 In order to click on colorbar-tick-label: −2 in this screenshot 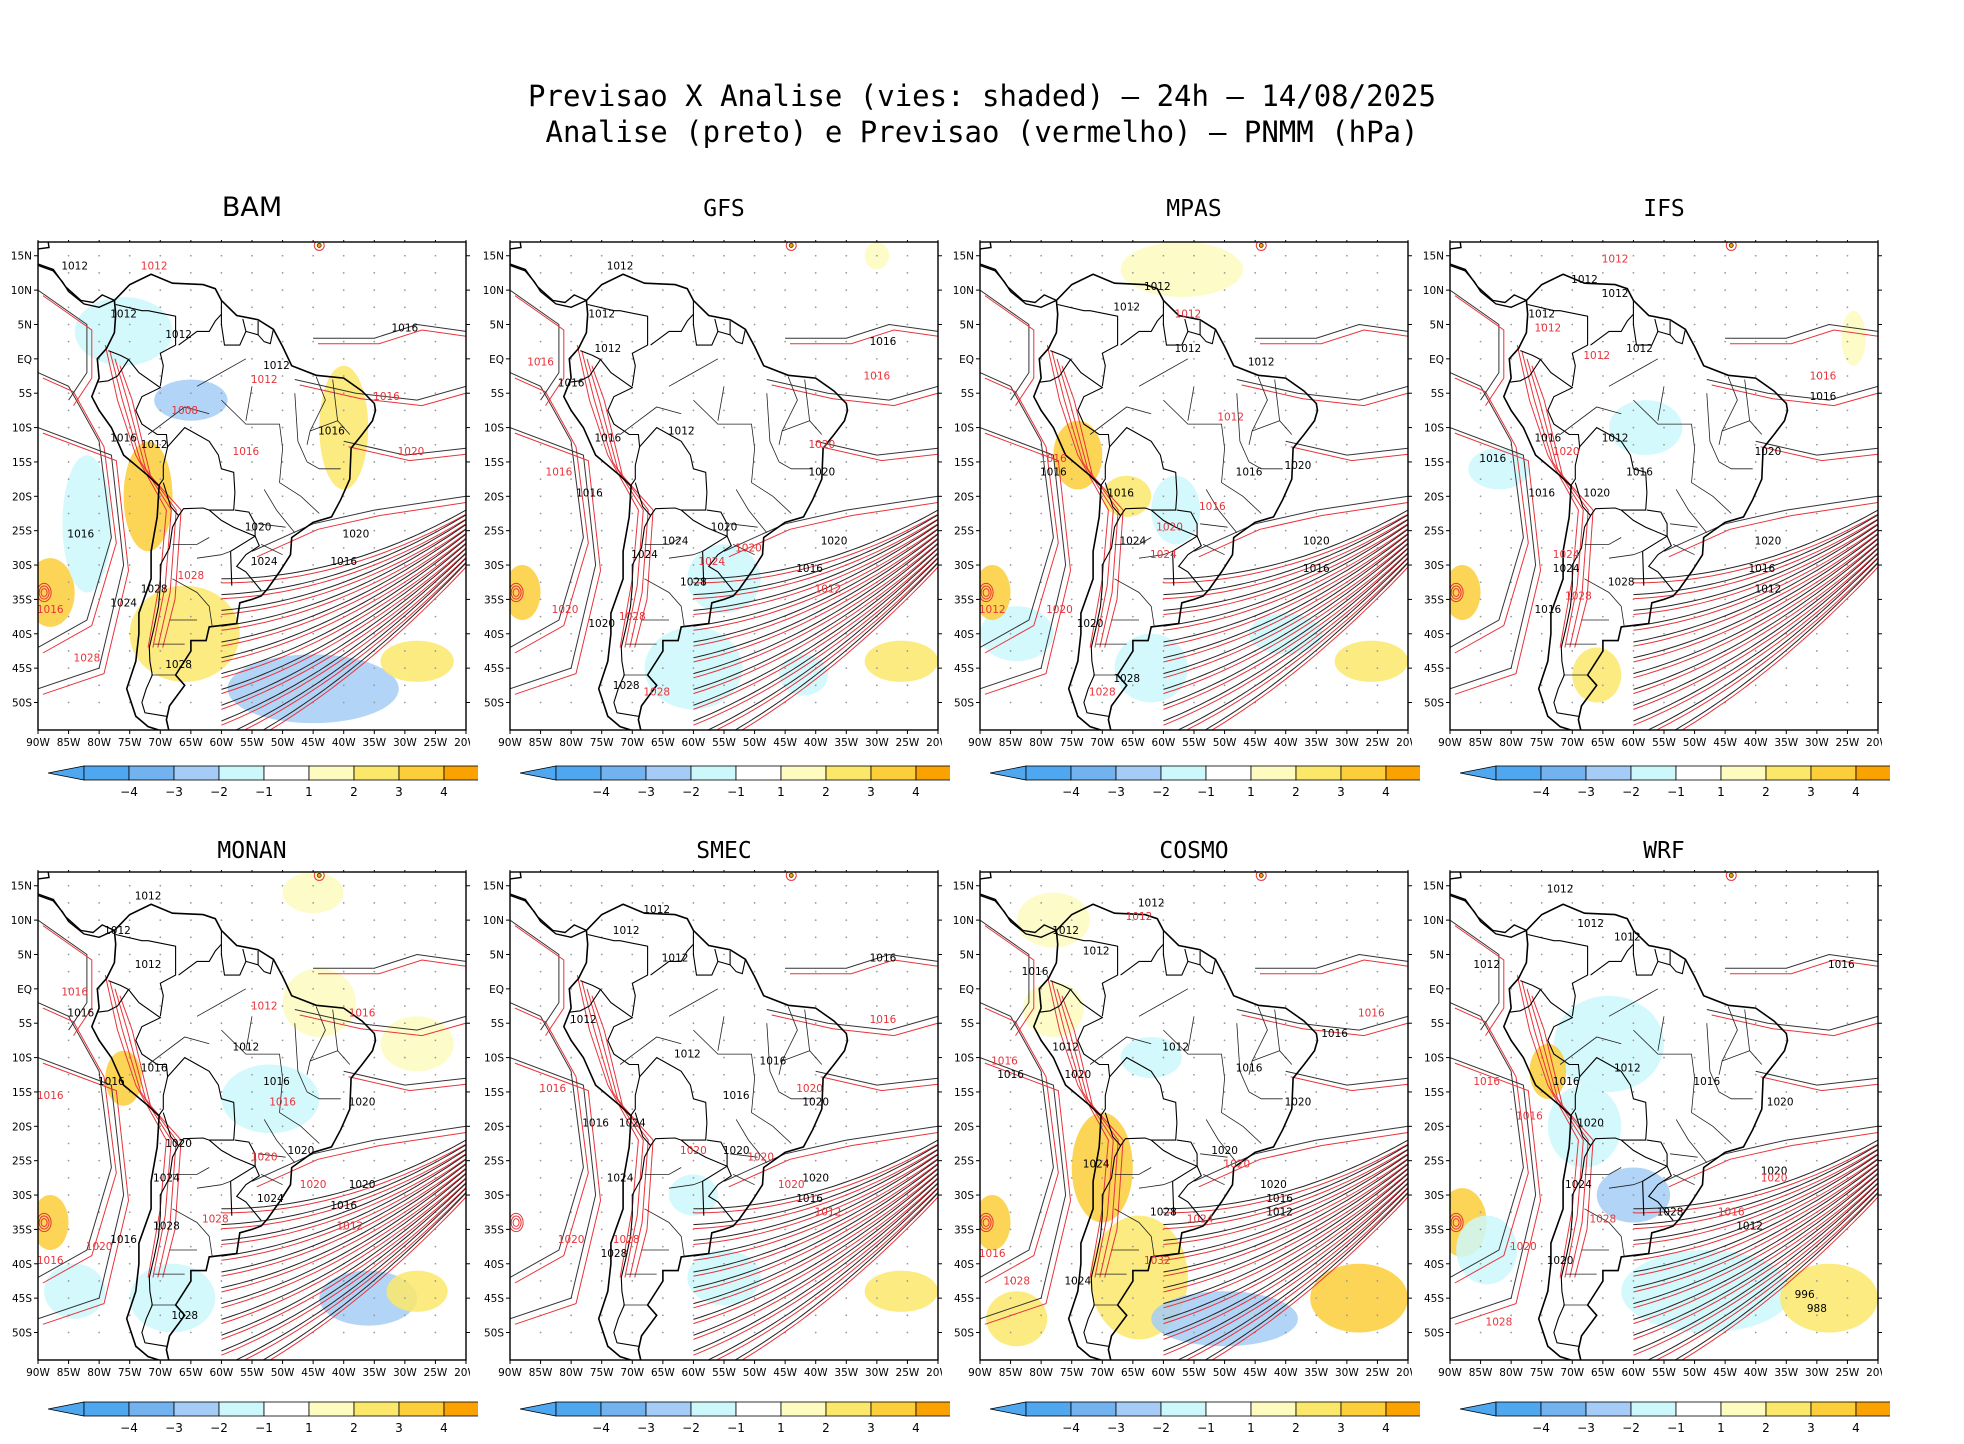, I will do `click(691, 1428)`.